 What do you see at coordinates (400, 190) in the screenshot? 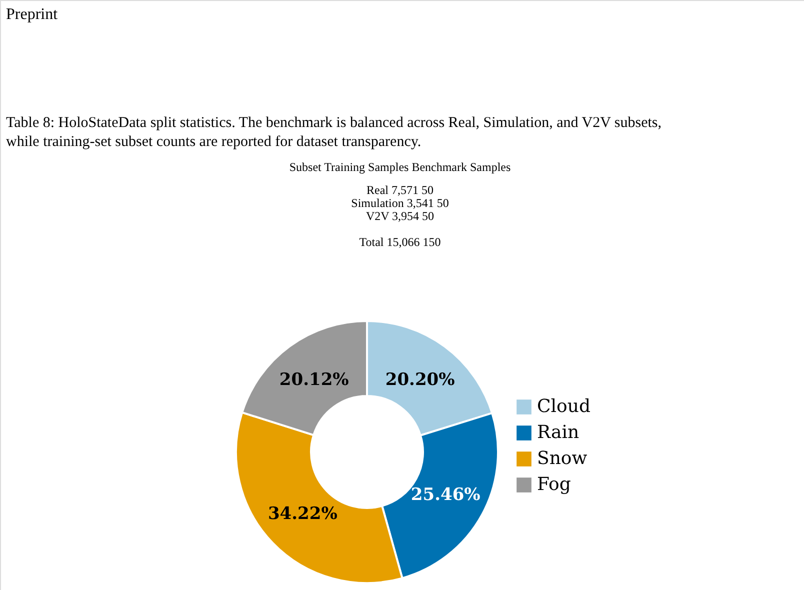
I see `text: Real 7,571 50` at bounding box center [400, 190].